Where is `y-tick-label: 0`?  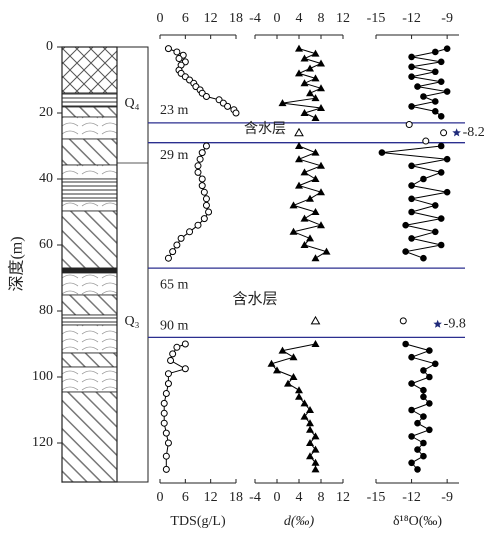 y-tick-label: 0 is located at coordinates (49, 46).